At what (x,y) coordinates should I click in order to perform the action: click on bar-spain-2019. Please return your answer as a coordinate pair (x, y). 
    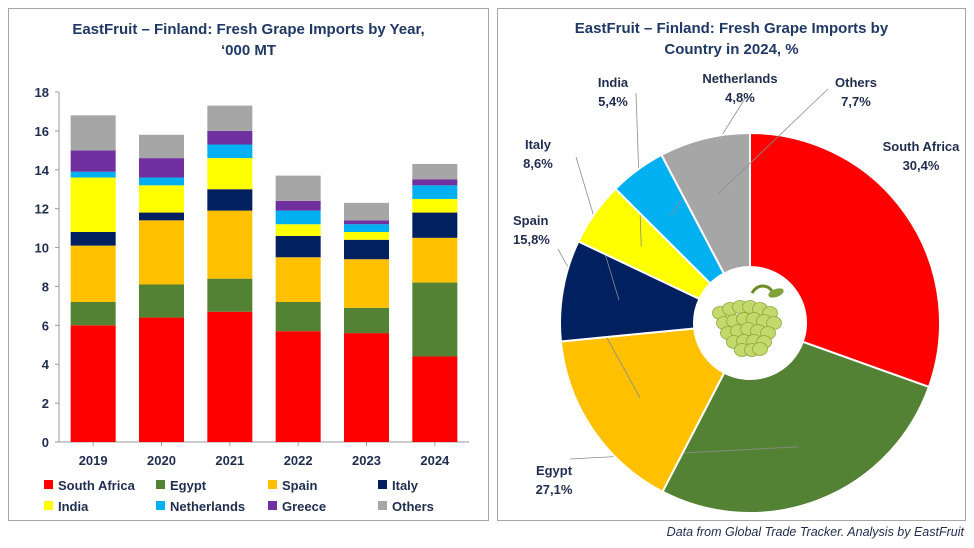
    Looking at the image, I should click on (93, 273).